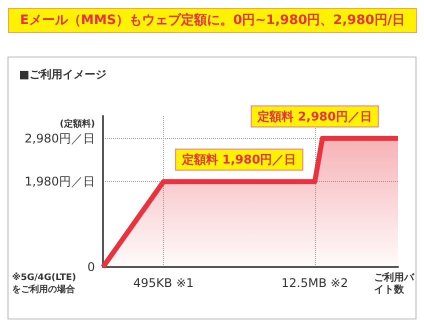 The image size is (424, 326). Describe the element at coordinates (44, 283) in the screenshot. I see `text: ※5G/4G(LTE) をご利用の場合` at that location.